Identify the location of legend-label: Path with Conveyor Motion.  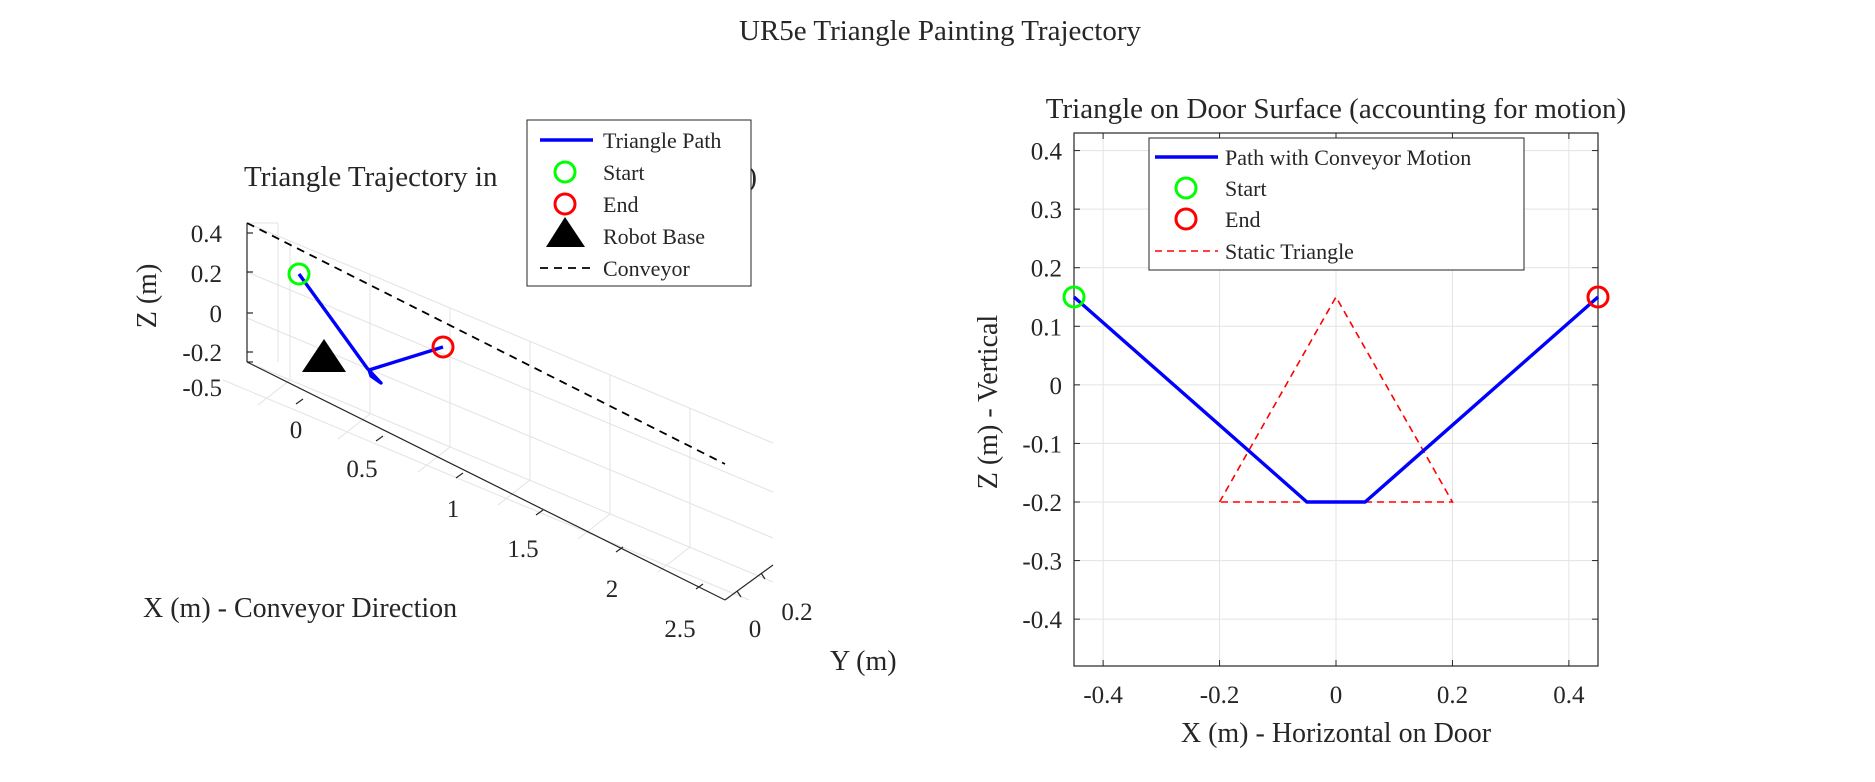
(1348, 157).